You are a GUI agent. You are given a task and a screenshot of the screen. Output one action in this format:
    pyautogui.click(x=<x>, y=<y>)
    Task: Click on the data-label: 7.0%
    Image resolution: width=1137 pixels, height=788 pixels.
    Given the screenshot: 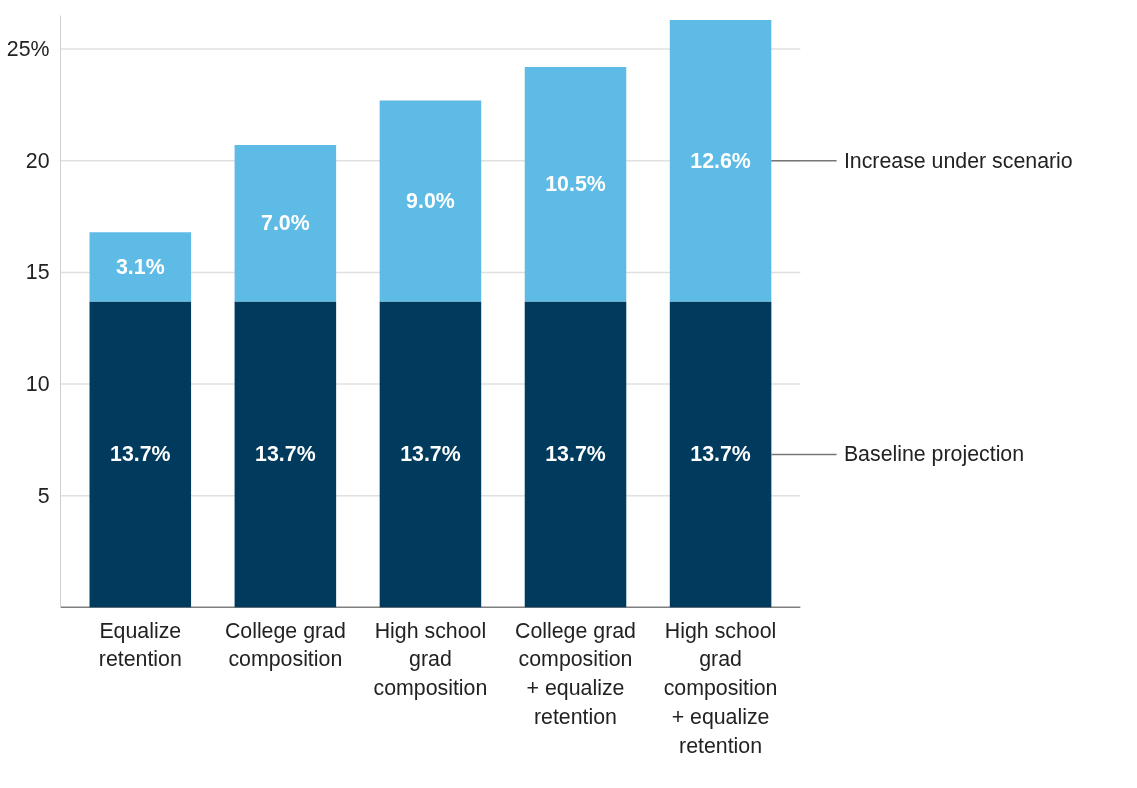 What is the action you would take?
    pyautogui.click(x=285, y=223)
    